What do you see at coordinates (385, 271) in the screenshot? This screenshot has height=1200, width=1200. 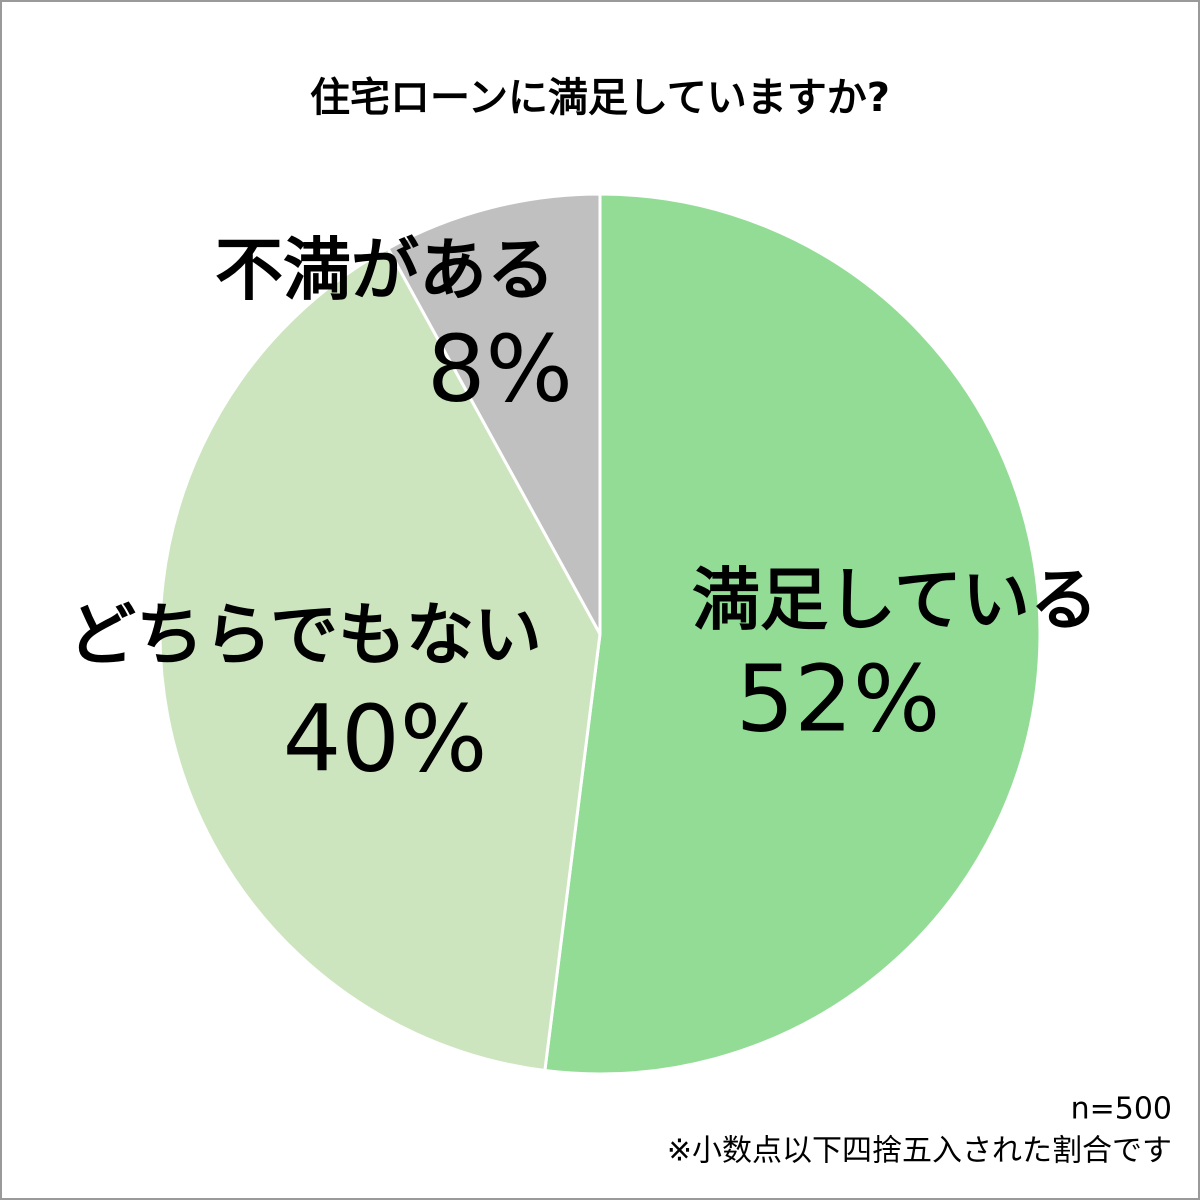 I see `slice-label: 不満がある` at bounding box center [385, 271].